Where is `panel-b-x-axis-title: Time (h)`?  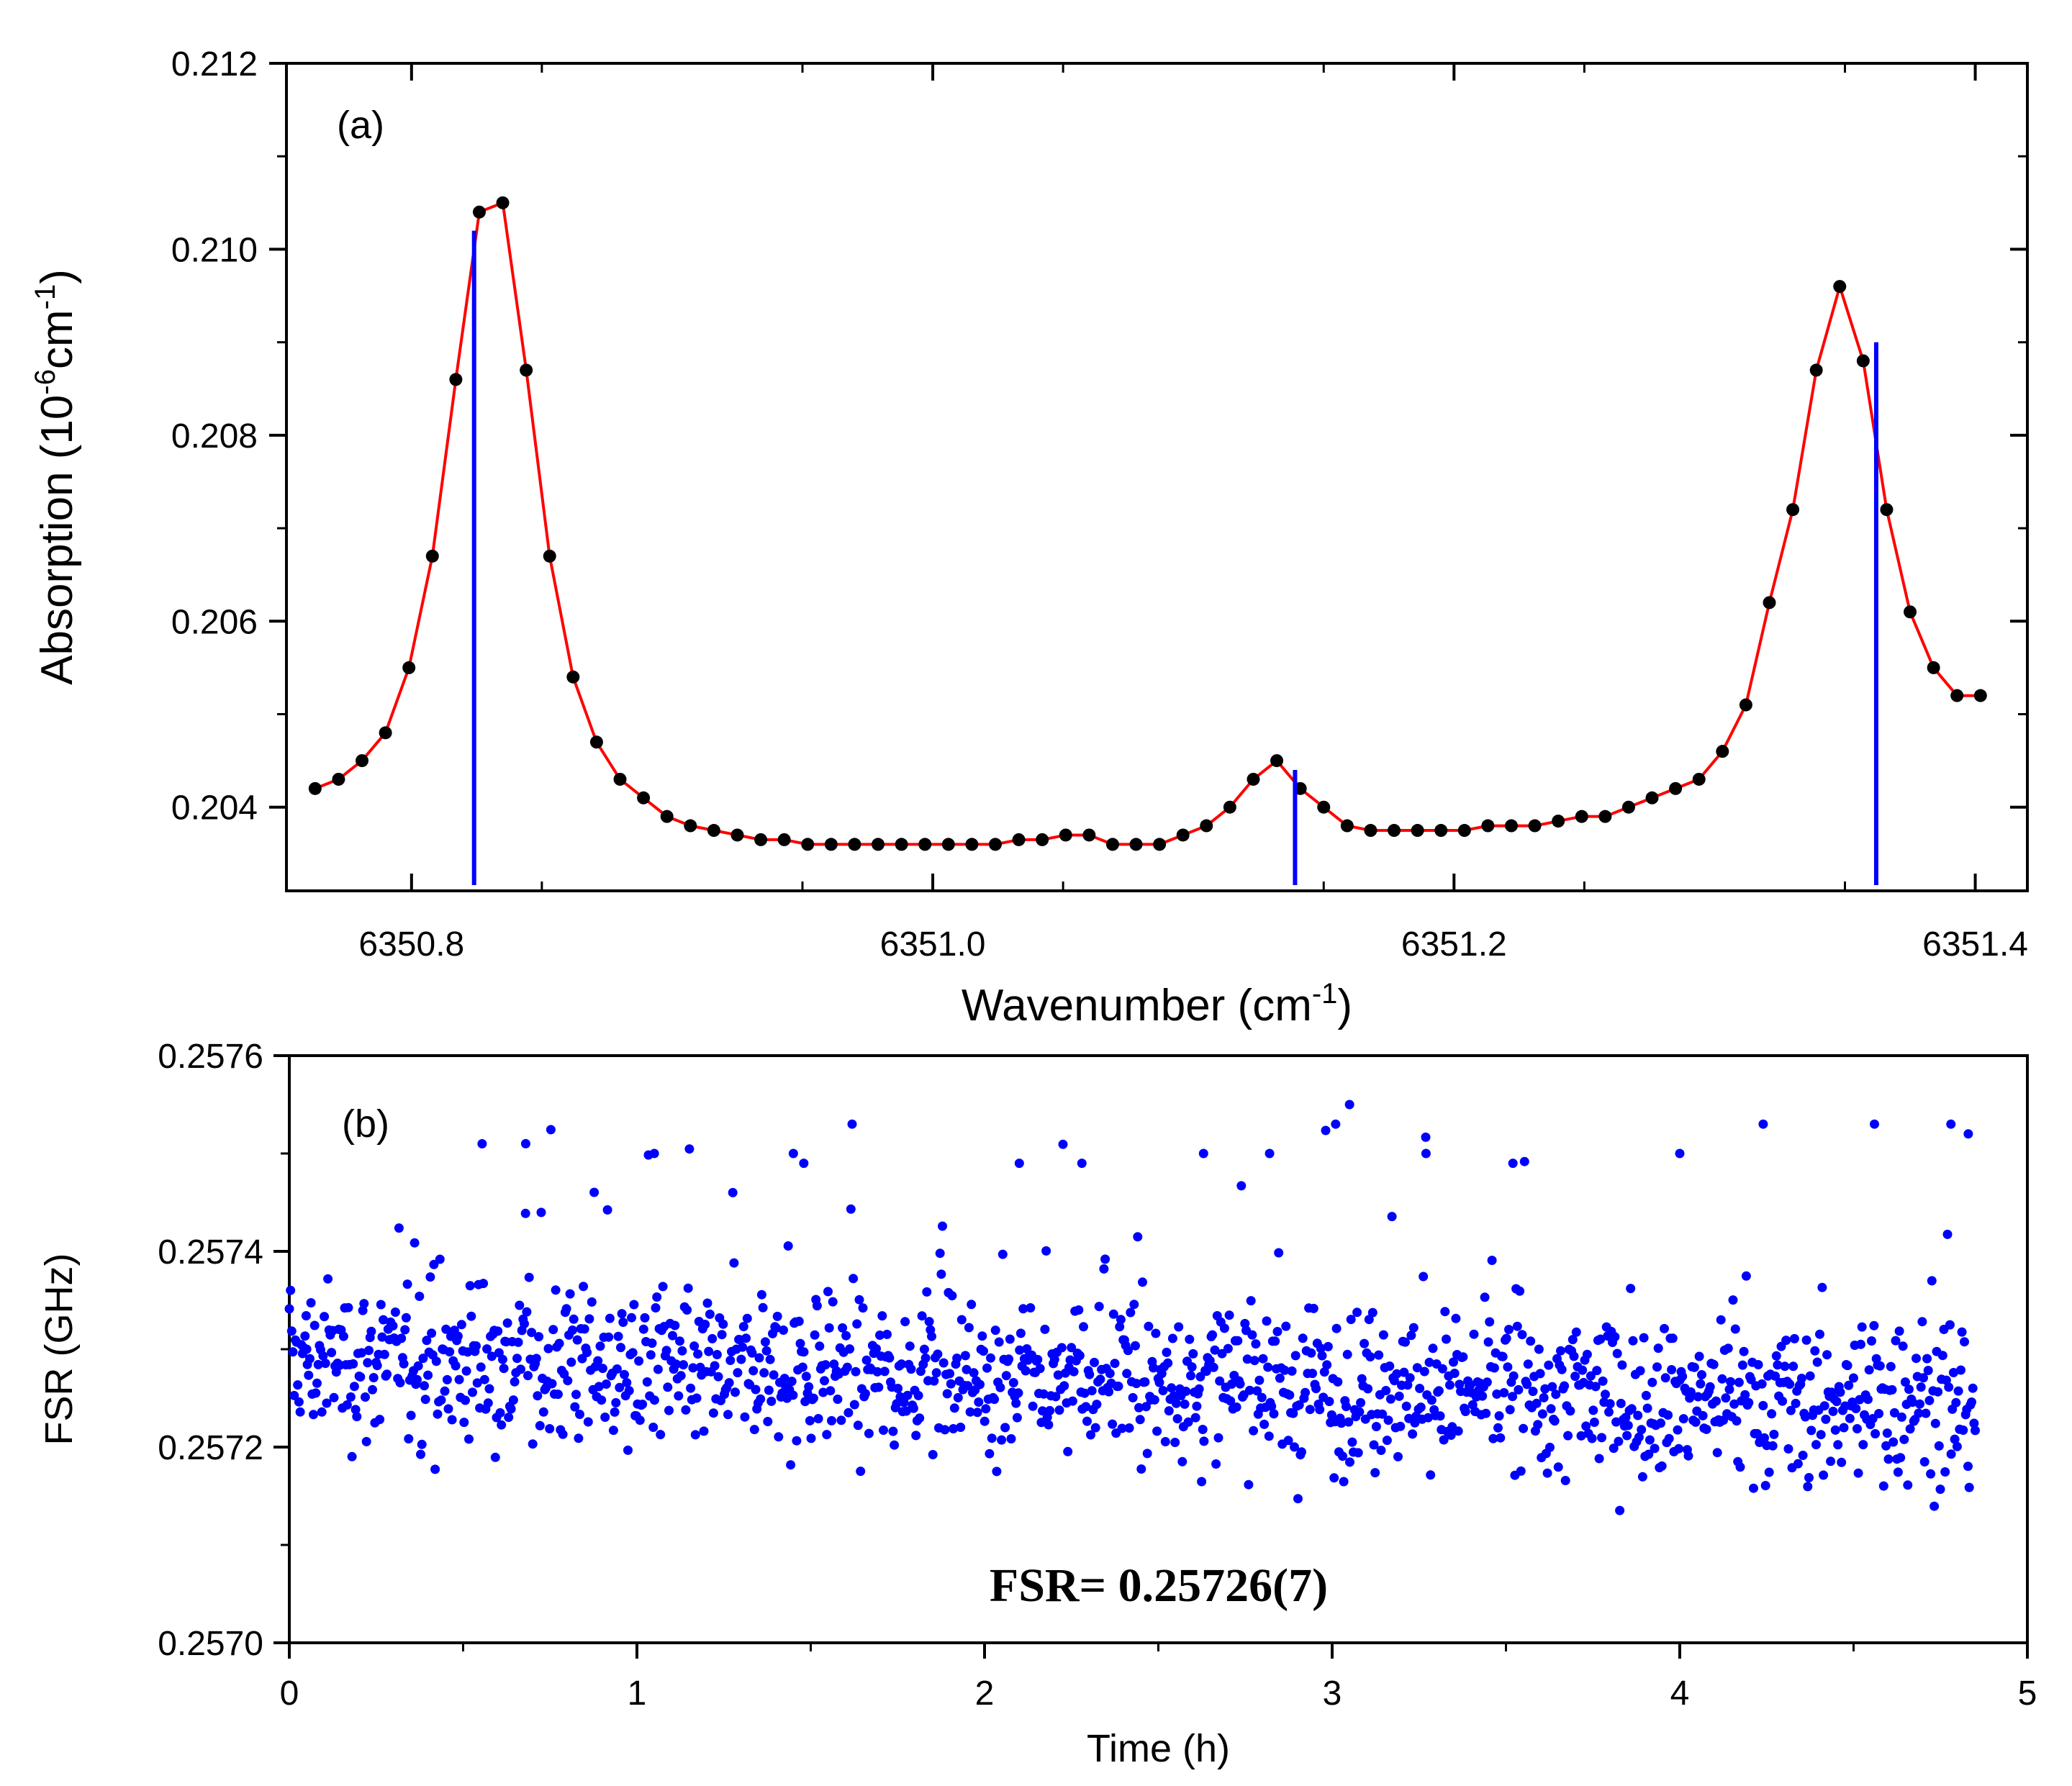 panel-b-x-axis-title: Time (h) is located at coordinates (1158, 1748).